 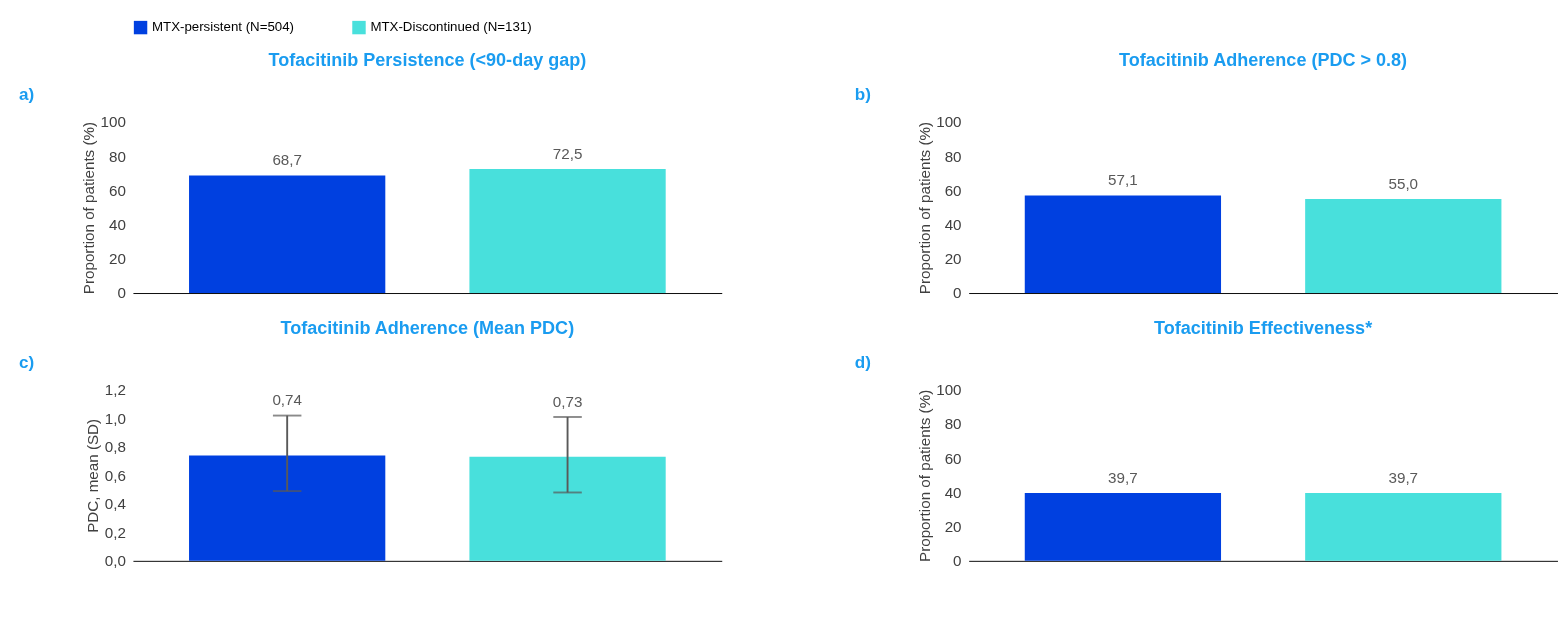 What do you see at coordinates (115, 475) in the screenshot?
I see `y-tick-label: 0,6` at bounding box center [115, 475].